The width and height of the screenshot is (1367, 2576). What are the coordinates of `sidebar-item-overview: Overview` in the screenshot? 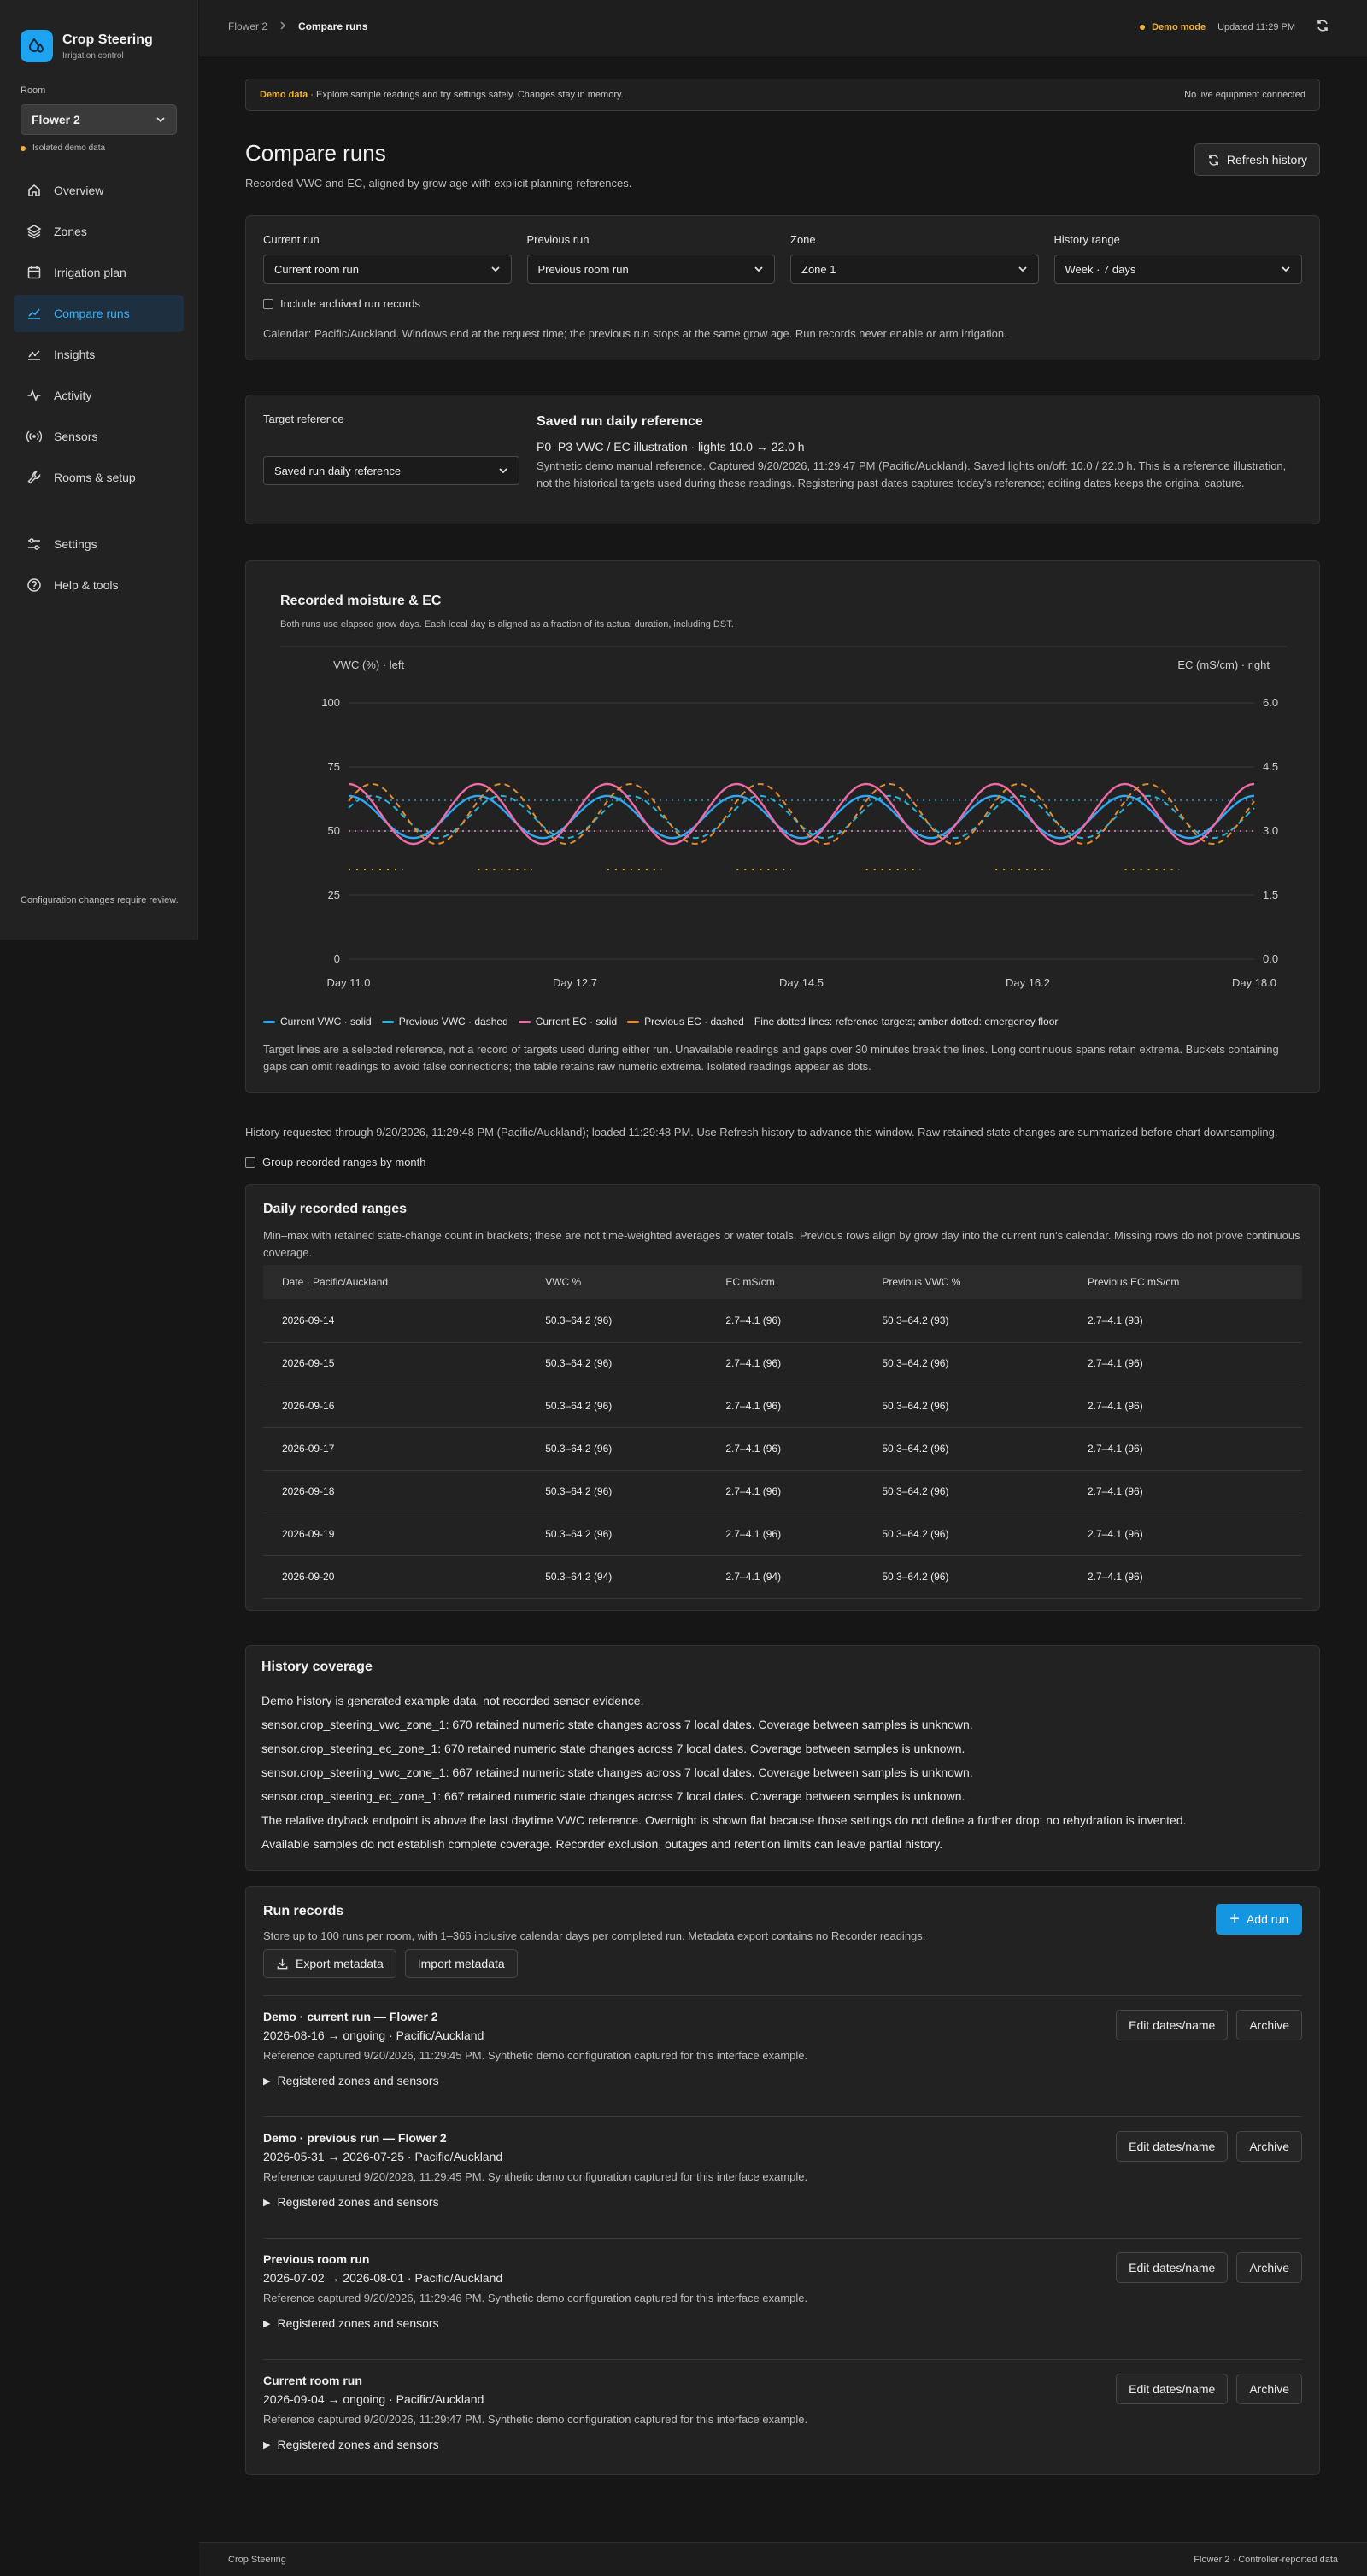 It's located at (99, 190).